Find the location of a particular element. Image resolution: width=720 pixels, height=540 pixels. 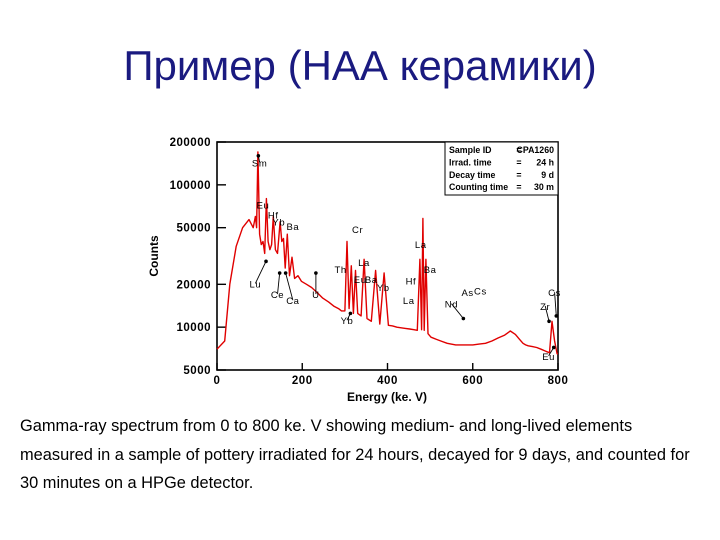

x-tick-label: 200 is located at coordinates (302, 381).